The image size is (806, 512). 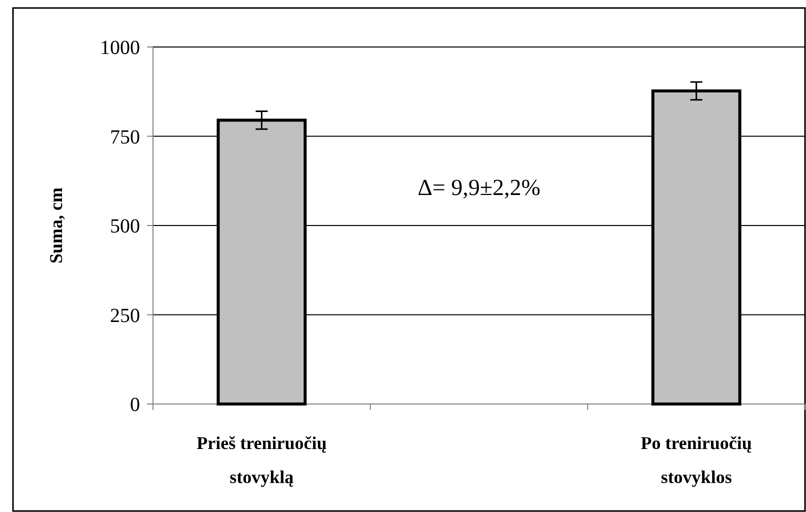 What do you see at coordinates (56, 225) in the screenshot?
I see `y-axis-title: Suma, cm` at bounding box center [56, 225].